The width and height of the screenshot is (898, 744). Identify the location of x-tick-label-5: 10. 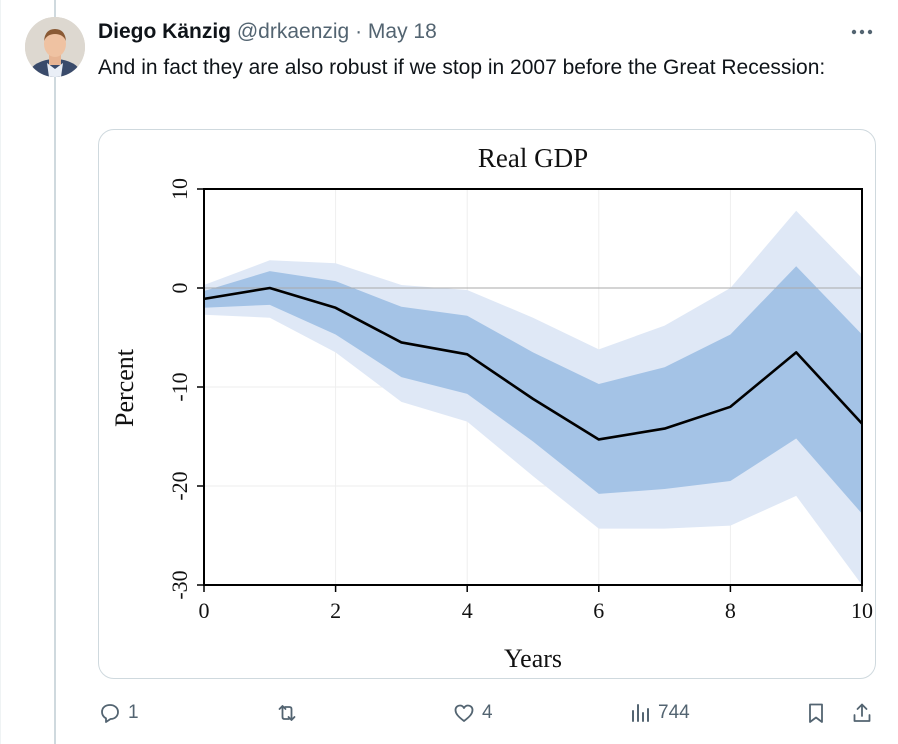
(862, 610).